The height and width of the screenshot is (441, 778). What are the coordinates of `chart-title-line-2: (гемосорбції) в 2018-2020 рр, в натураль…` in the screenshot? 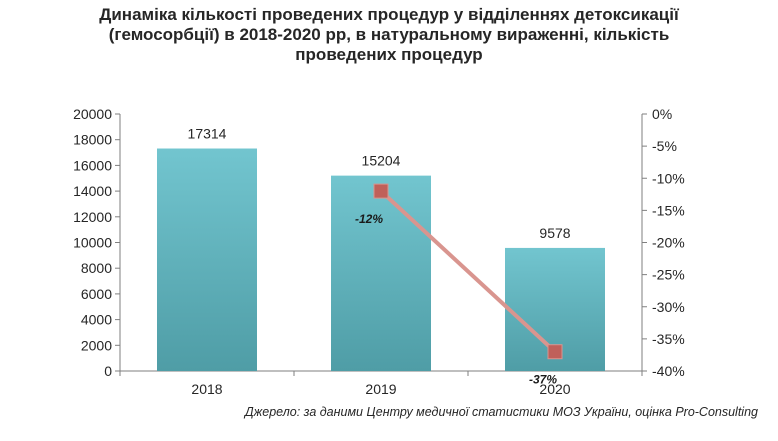 It's located at (389, 34).